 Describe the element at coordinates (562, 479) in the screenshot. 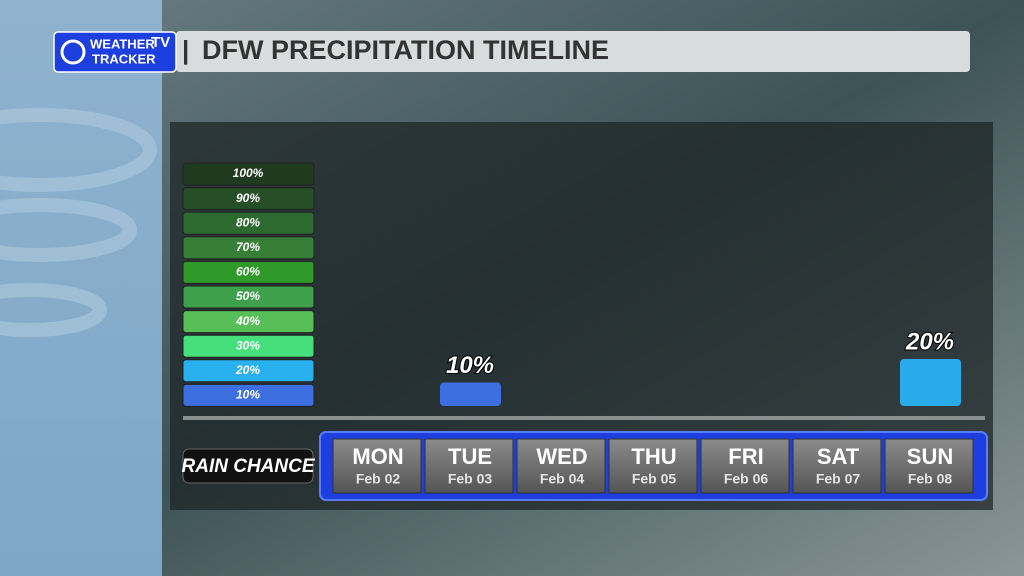

I see `date-label: Feb 04` at that location.